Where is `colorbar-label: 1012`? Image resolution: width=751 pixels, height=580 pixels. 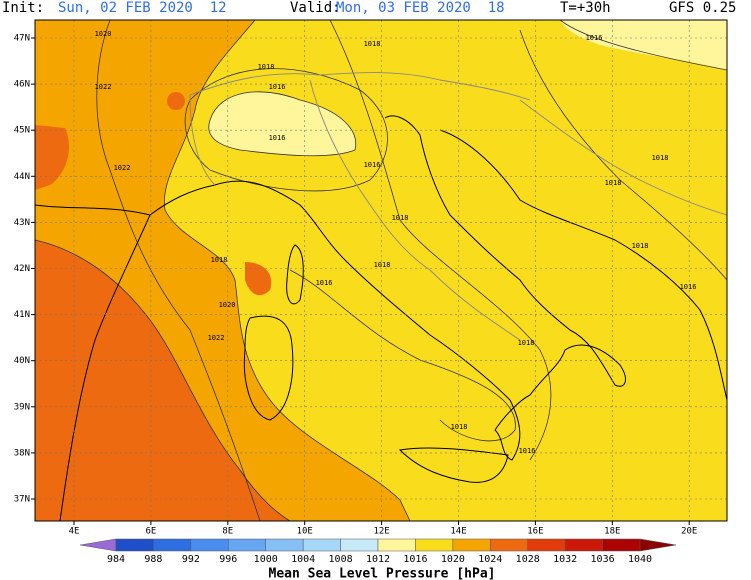 colorbar-label: 1012 is located at coordinates (378, 559).